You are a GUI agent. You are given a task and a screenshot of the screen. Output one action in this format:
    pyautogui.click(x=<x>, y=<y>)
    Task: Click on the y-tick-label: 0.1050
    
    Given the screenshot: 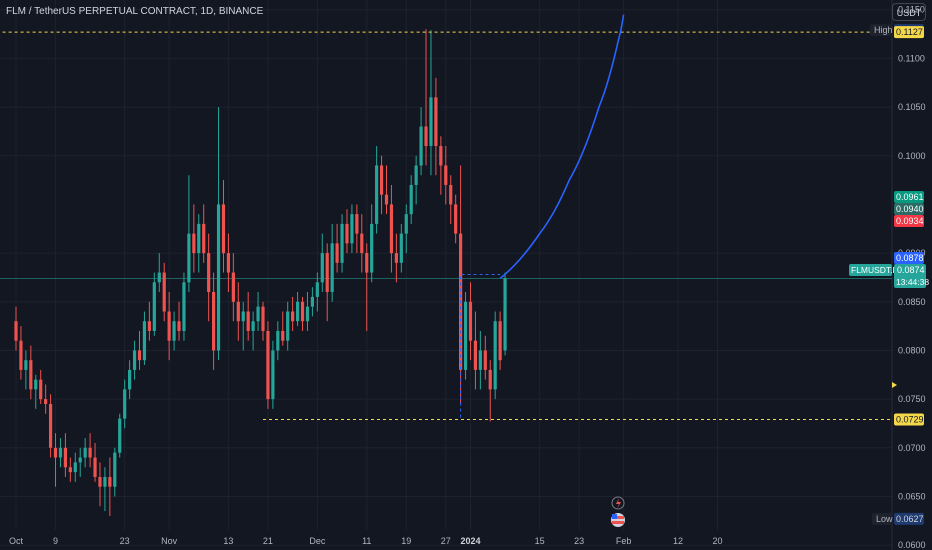 What is the action you would take?
    pyautogui.click(x=912, y=107)
    